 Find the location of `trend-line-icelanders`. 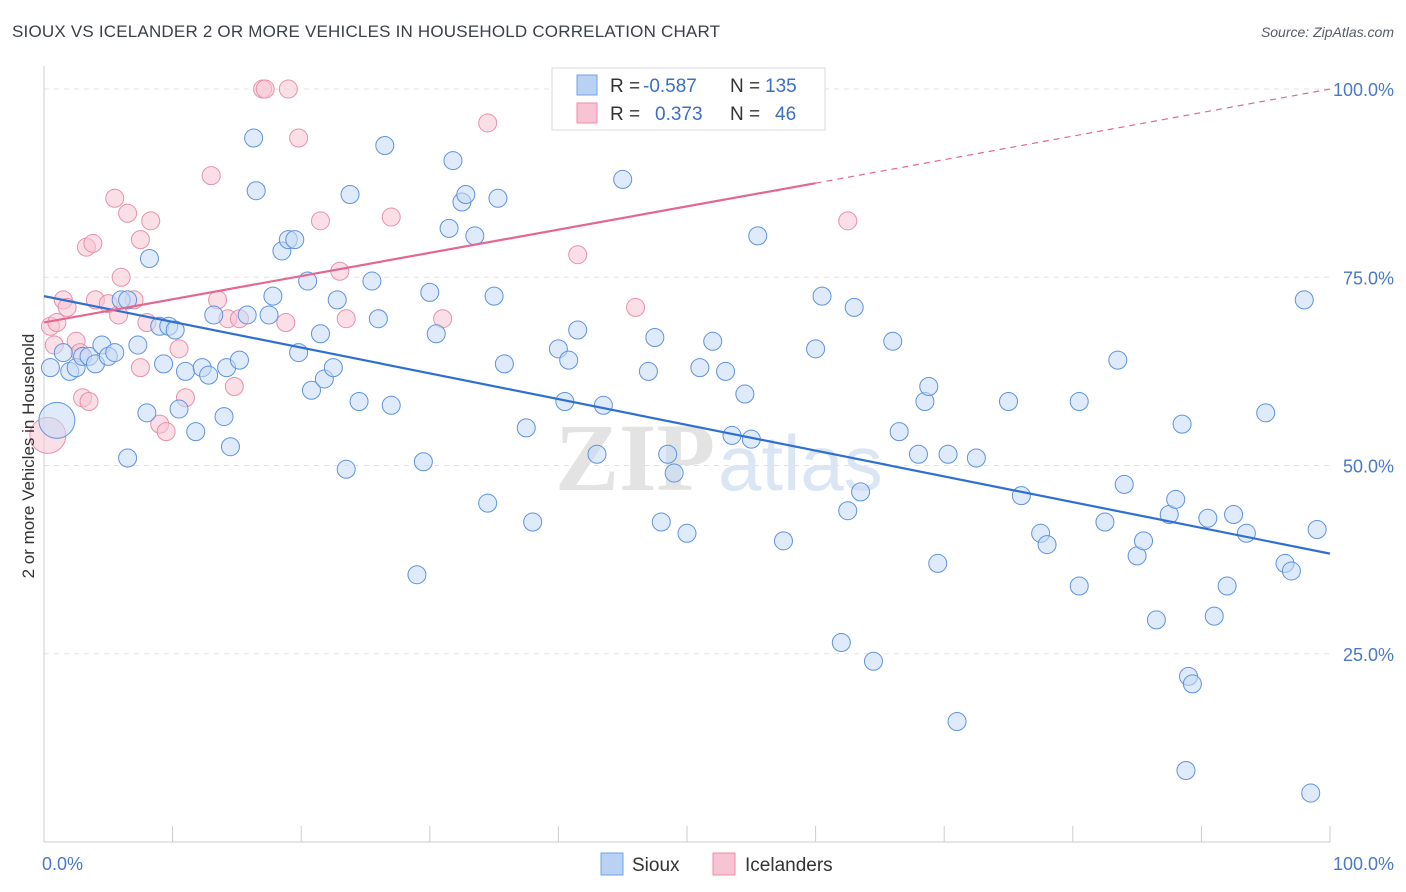

trend-line-icelanders is located at coordinates (429, 253).